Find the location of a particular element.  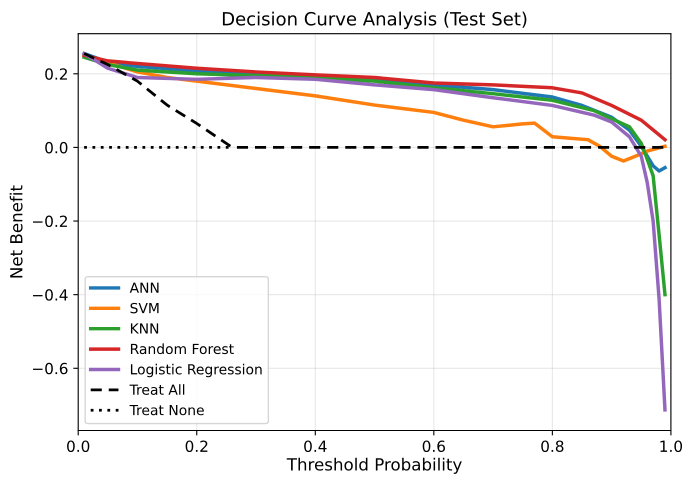

x-tick-label: 0.2 is located at coordinates (197, 446).